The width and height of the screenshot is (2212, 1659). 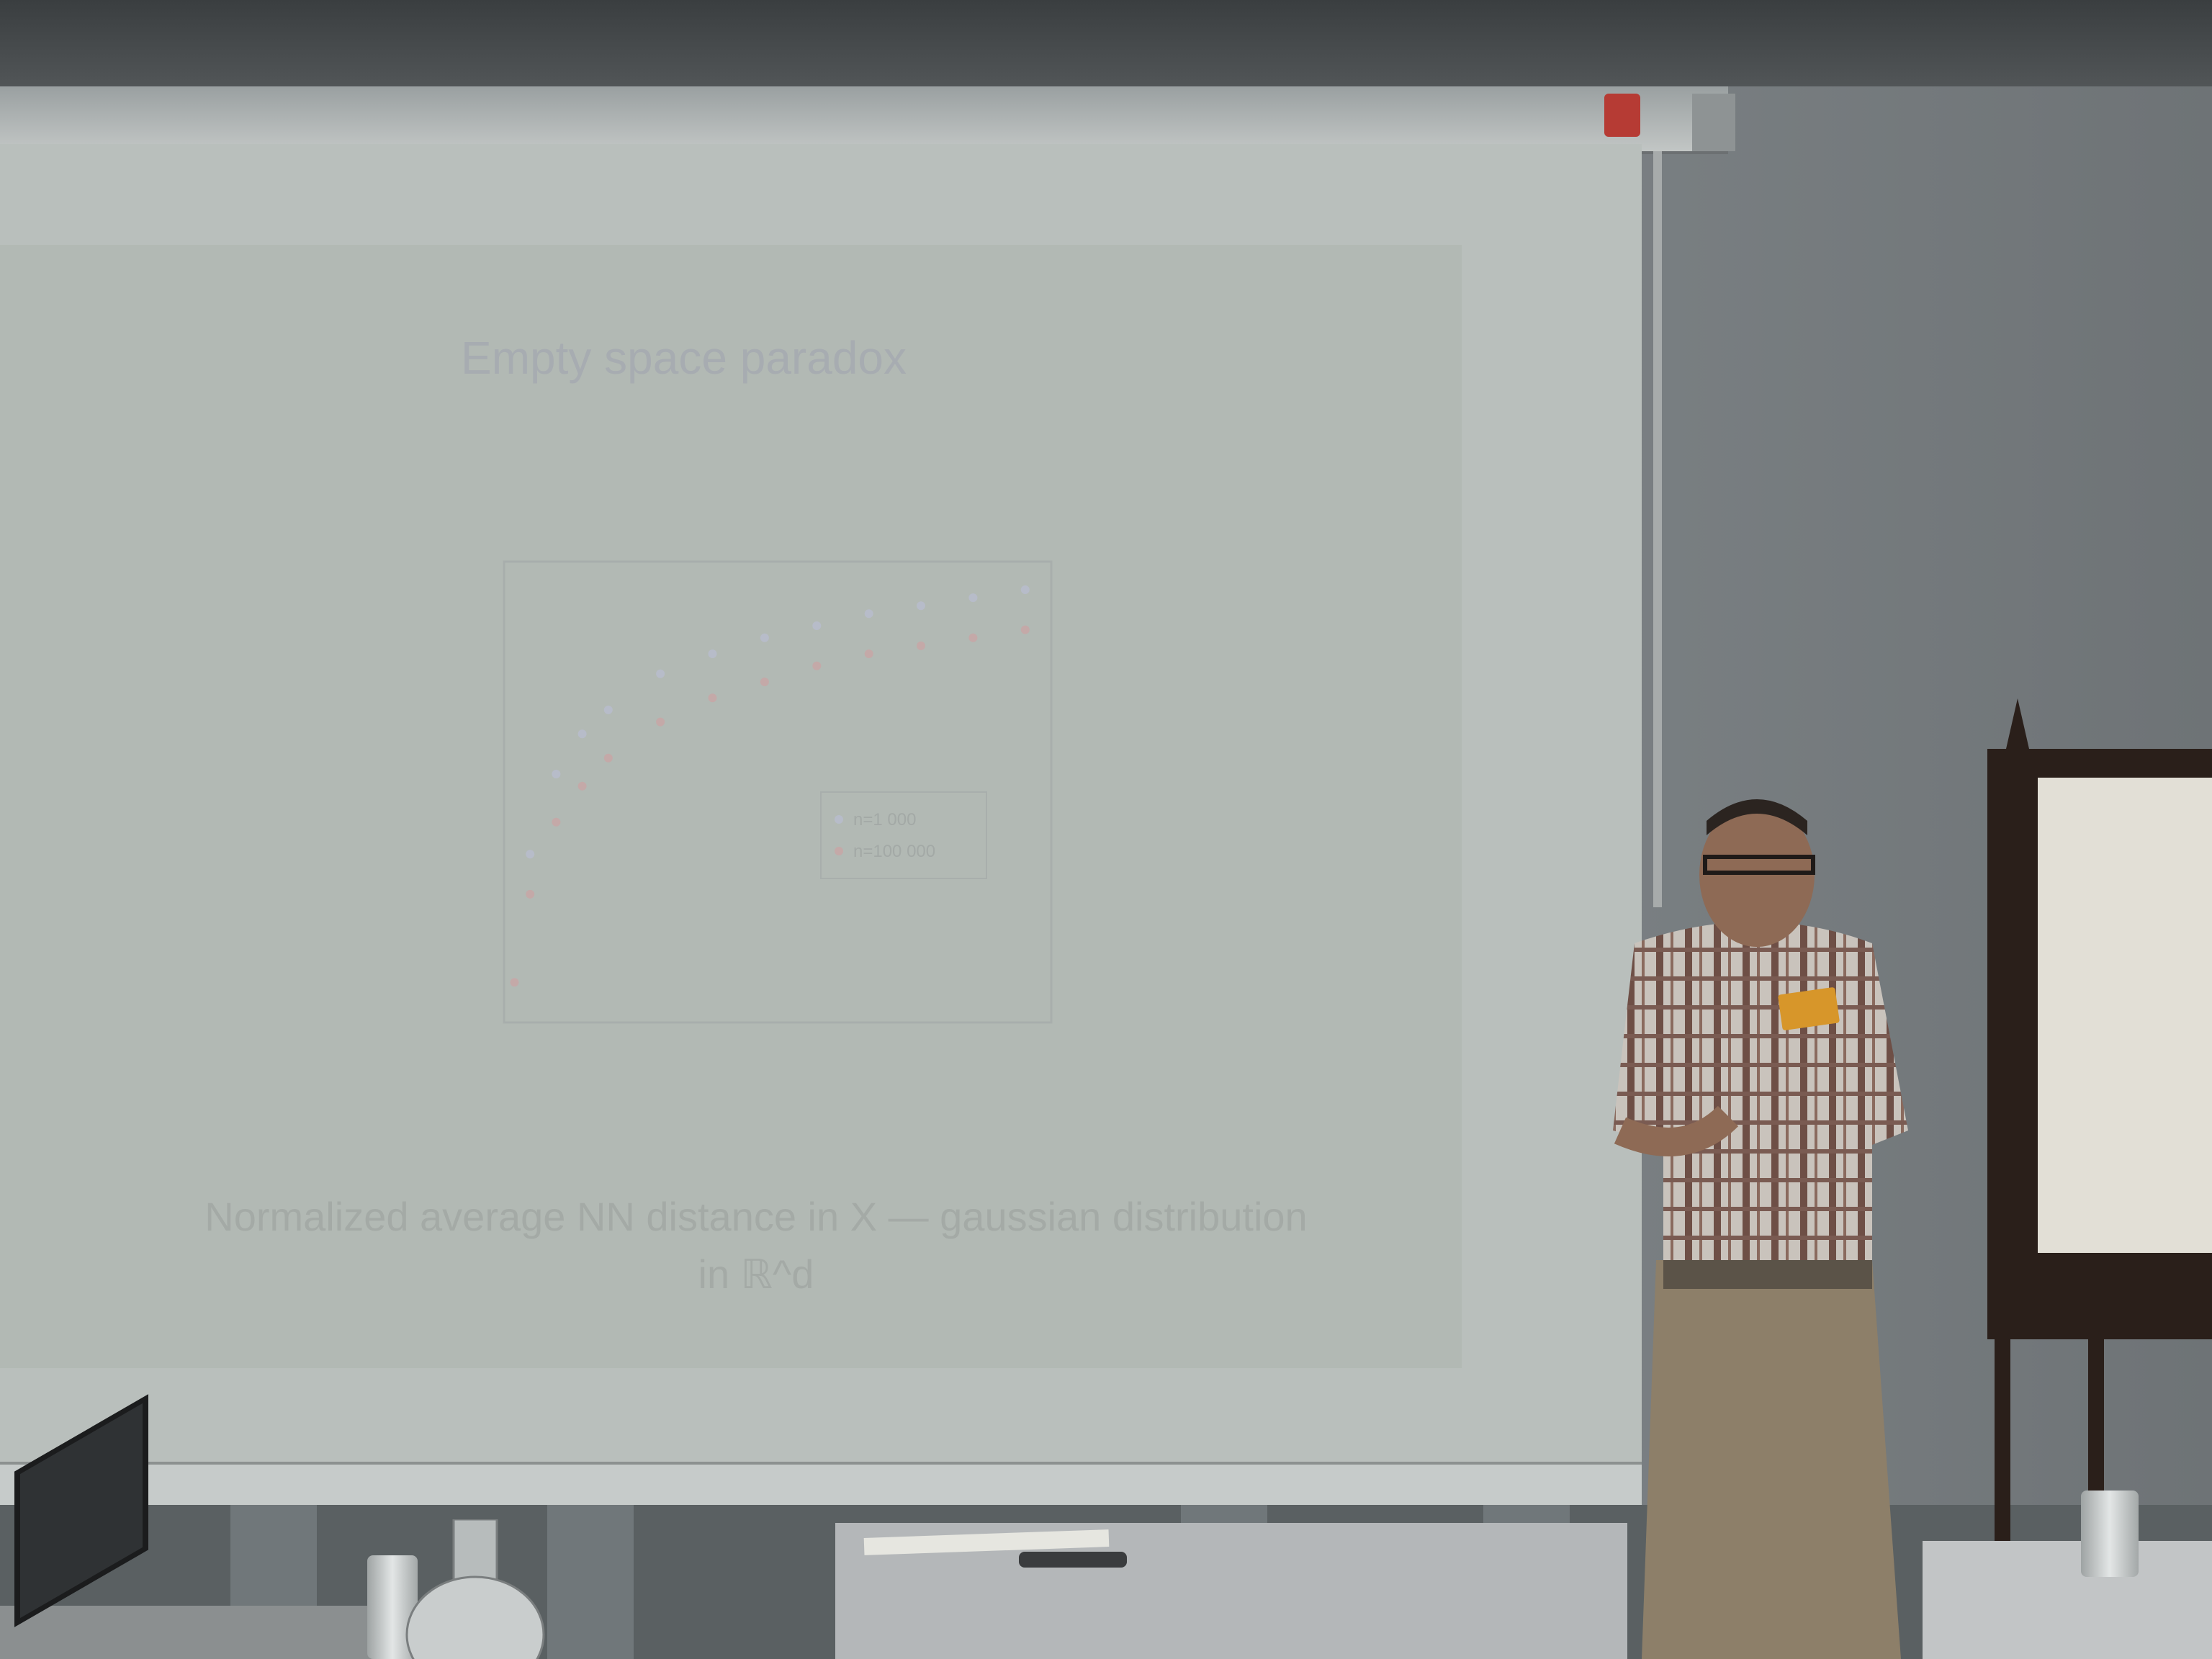 I want to click on legend-label: n=1 000, so click(x=884, y=820).